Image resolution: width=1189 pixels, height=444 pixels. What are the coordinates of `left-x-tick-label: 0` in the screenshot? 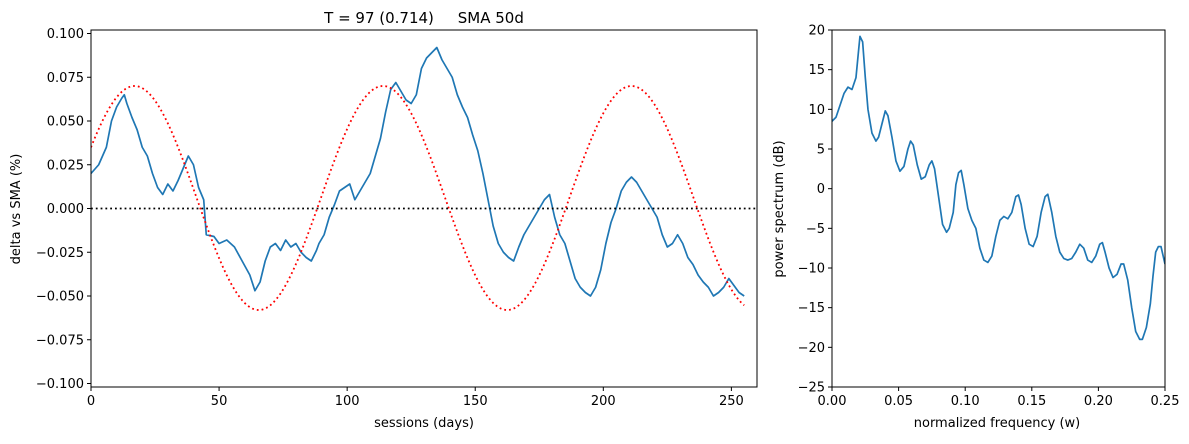 It's located at (91, 401).